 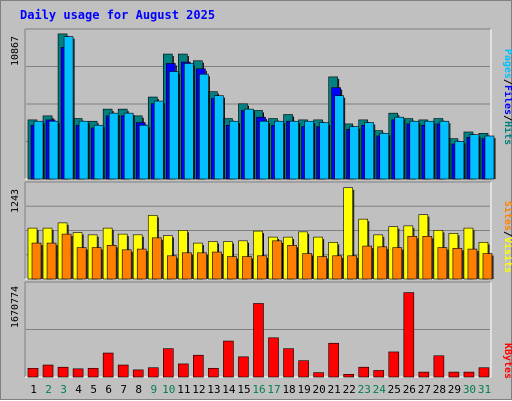 What do you see at coordinates (183, 389) in the screenshot?
I see `day-label-11: 11` at bounding box center [183, 389].